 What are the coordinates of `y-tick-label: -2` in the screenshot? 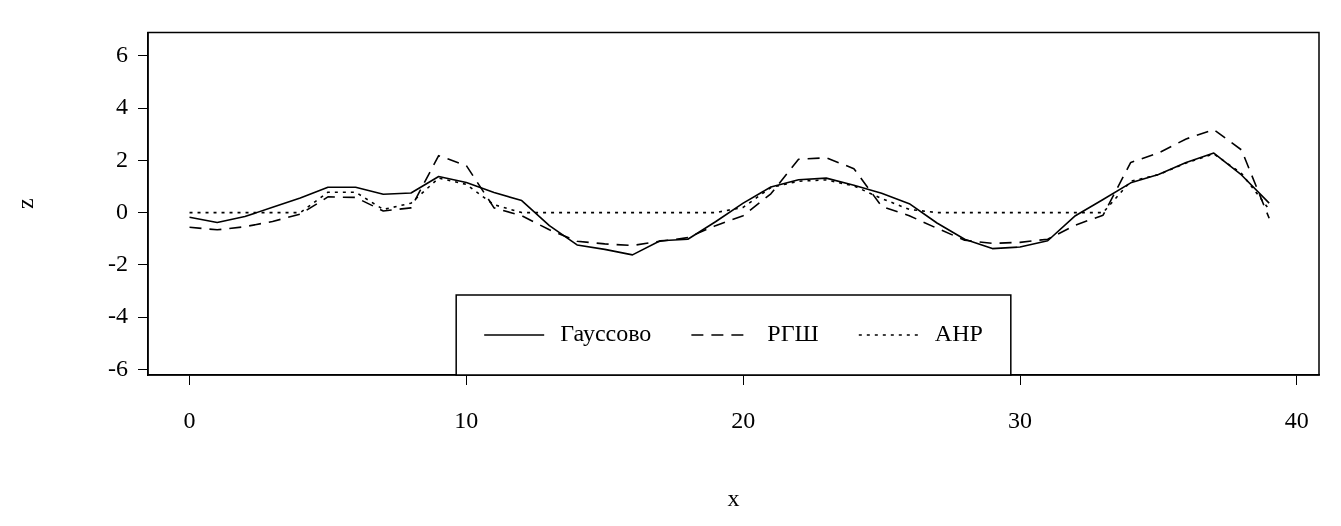 It's located at (118, 263).